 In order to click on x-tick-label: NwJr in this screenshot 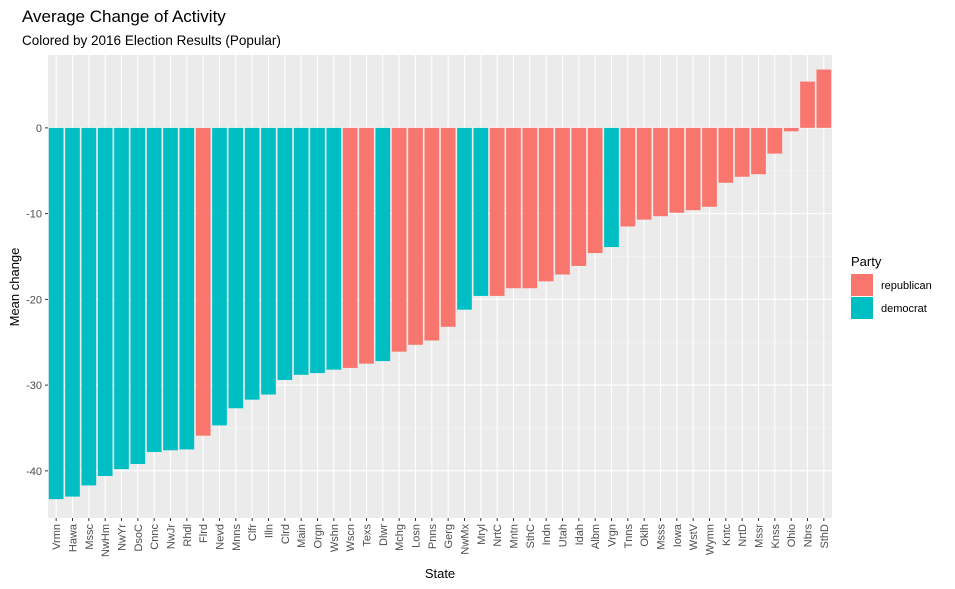, I will do `click(172, 536)`.